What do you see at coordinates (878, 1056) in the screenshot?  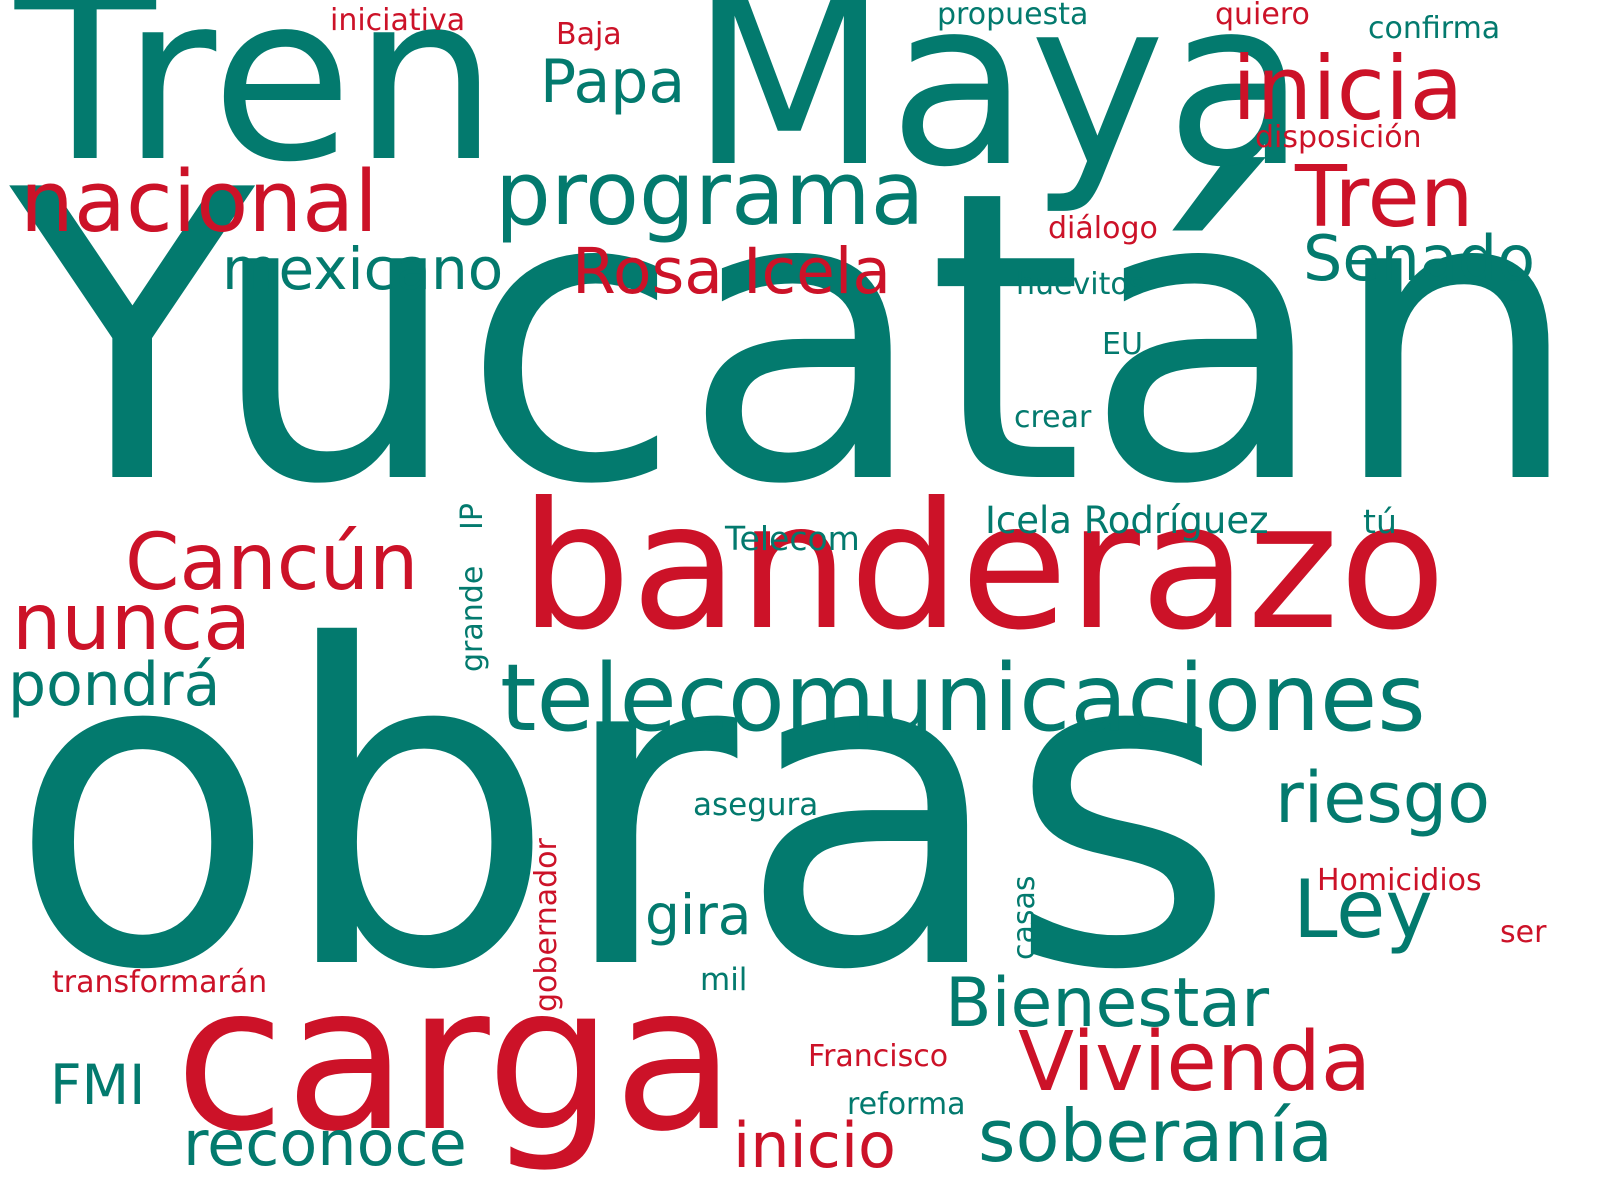 I see `word-francisco: Francisco` at bounding box center [878, 1056].